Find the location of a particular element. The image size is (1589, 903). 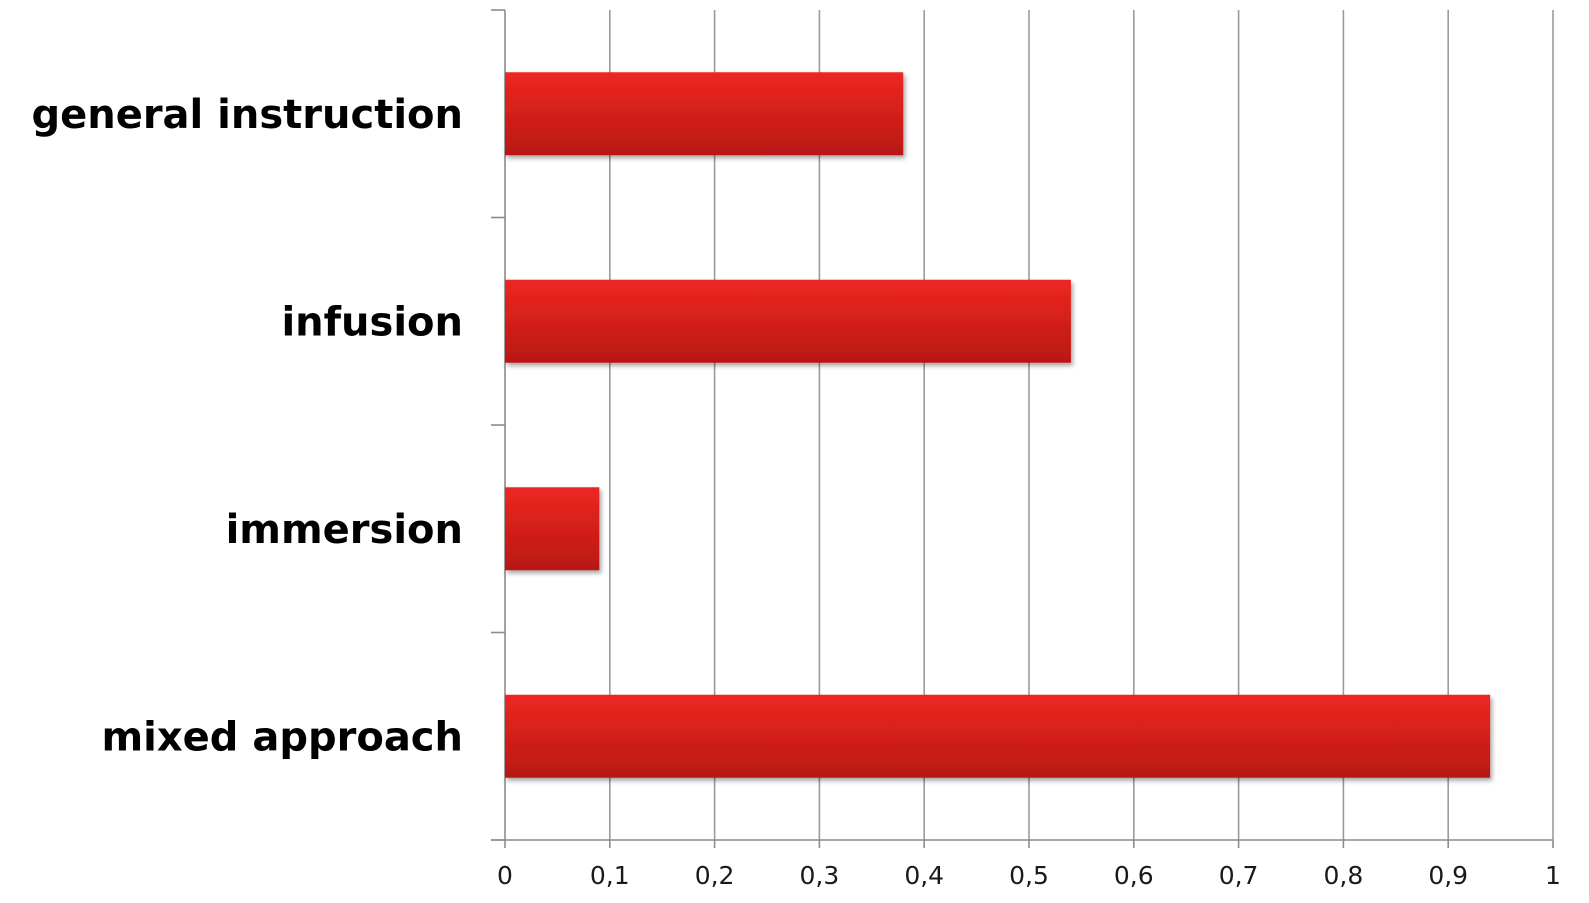

x-tick-label: 0,5 is located at coordinates (1029, 875).